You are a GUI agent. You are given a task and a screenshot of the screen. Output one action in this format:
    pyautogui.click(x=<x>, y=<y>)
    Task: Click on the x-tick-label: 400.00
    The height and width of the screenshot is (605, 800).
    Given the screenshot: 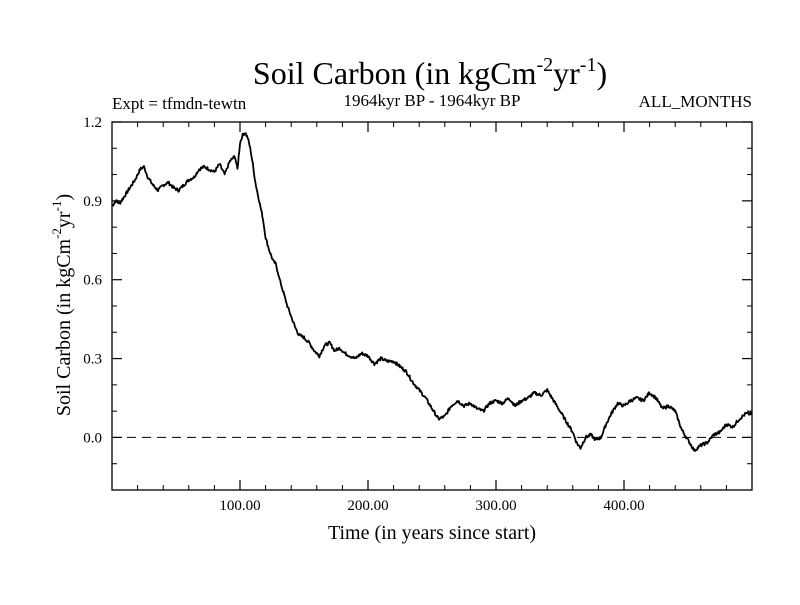 What is the action you would take?
    pyautogui.click(x=623, y=506)
    